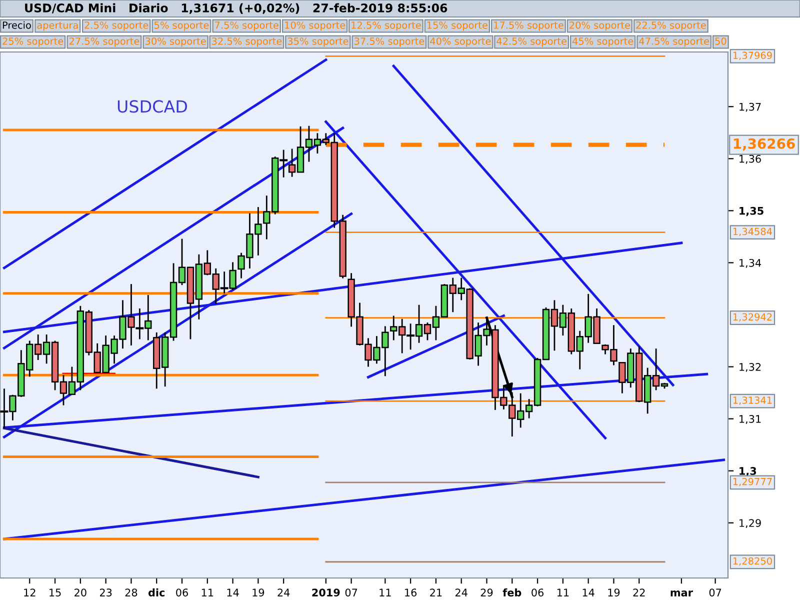 The width and height of the screenshot is (800, 600). I want to click on text: 45% soporte, so click(603, 42).